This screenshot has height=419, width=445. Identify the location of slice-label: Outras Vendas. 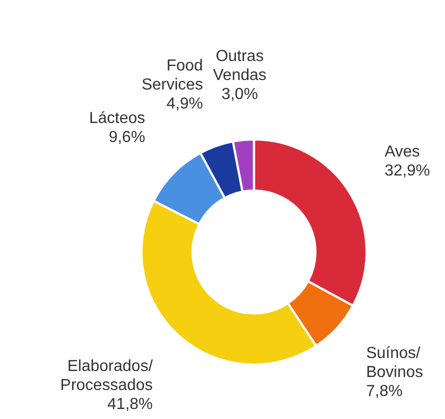
(239, 66).